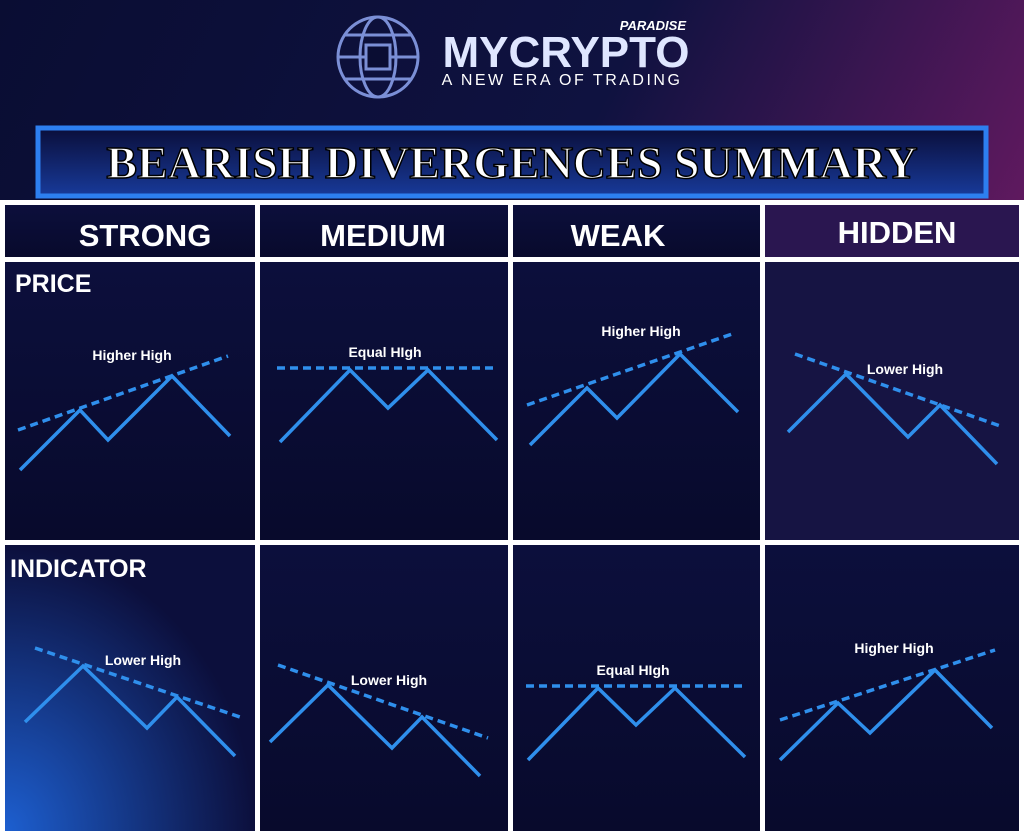  What do you see at coordinates (378, 57) in the screenshot?
I see `logo` at bounding box center [378, 57].